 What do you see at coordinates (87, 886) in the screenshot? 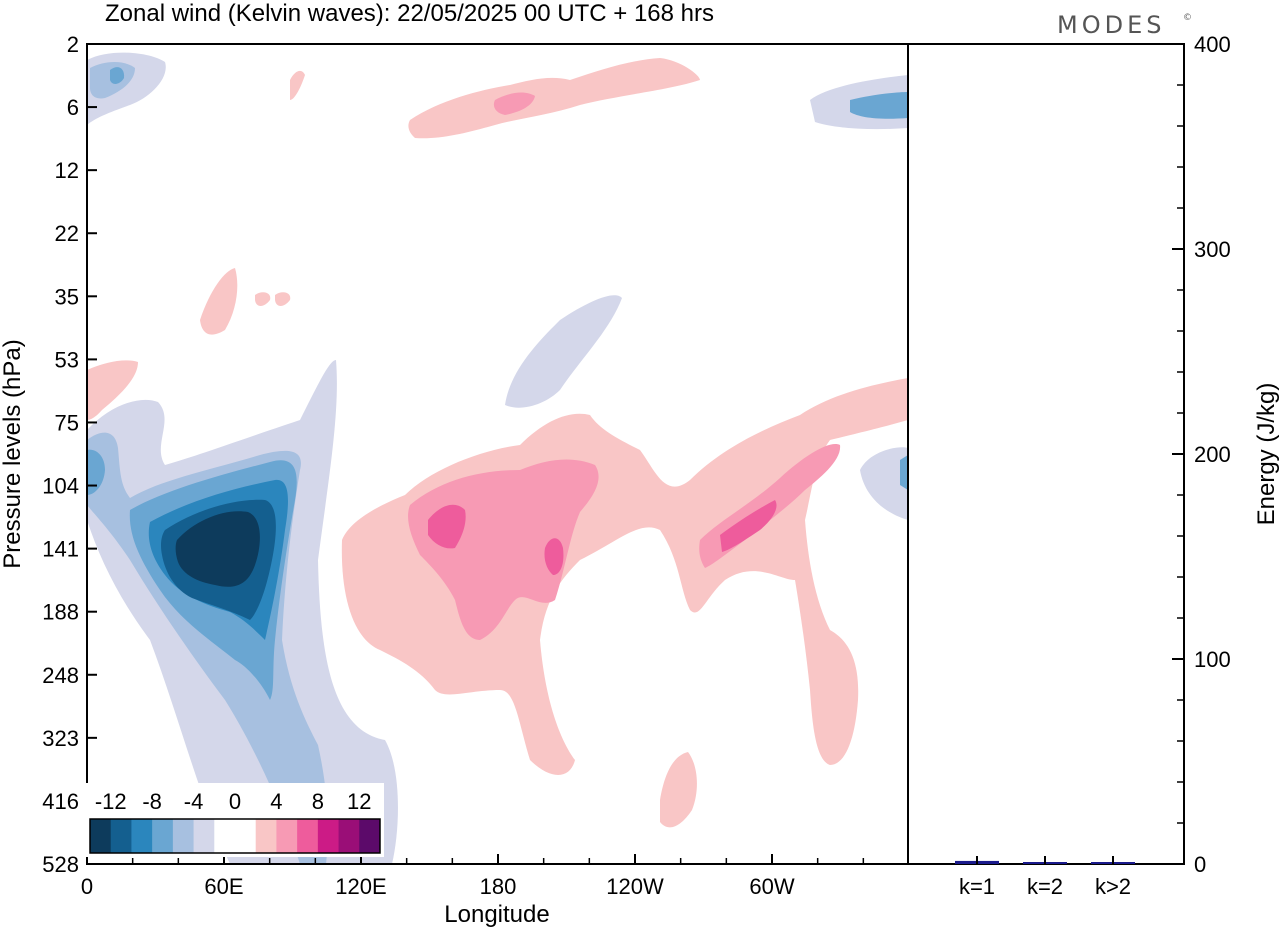
I see `x-tick-label: 0` at bounding box center [87, 886].